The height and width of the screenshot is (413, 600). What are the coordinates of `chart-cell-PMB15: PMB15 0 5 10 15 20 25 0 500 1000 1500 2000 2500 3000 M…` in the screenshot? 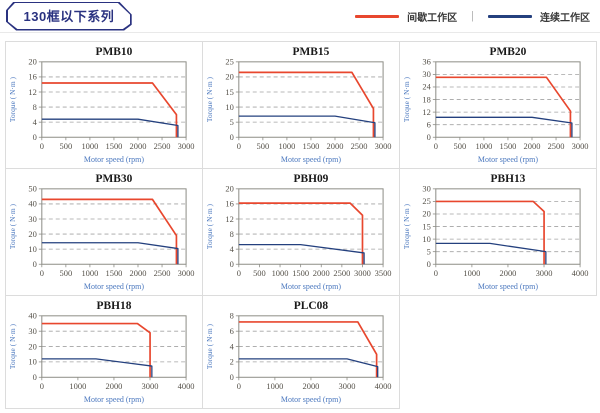 It's located at (301, 105).